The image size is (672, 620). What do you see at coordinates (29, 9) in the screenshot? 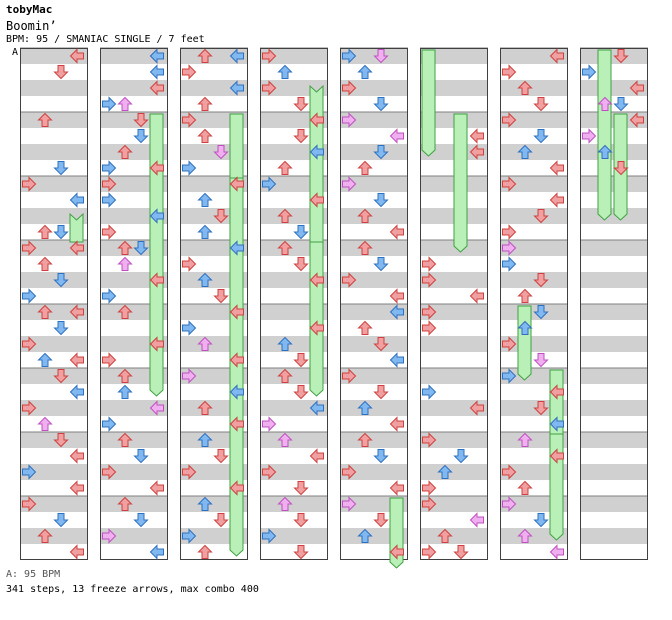
I see `artist-name: tobyMac` at bounding box center [29, 9].